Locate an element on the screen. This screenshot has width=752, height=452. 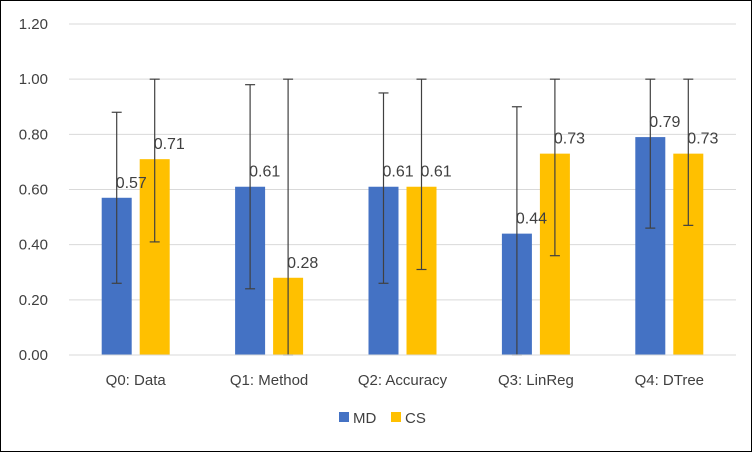
legend-label-cs: CS is located at coordinates (415, 418).